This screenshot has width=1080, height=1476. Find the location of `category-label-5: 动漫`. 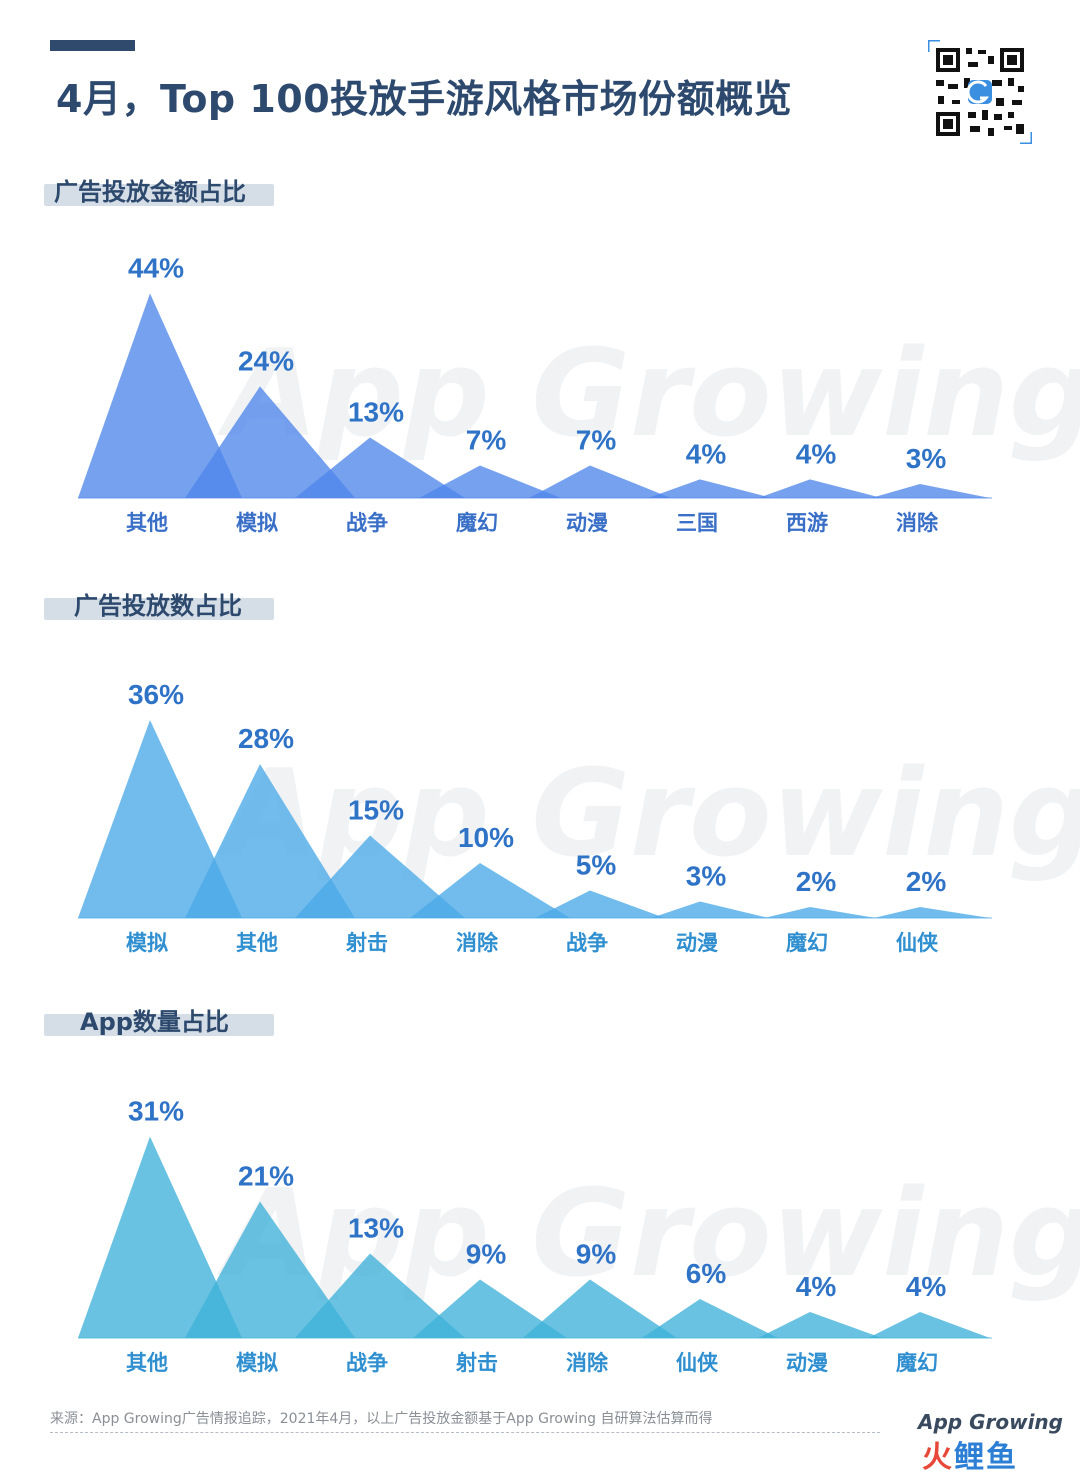

category-label-5: 动漫 is located at coordinates (697, 943).